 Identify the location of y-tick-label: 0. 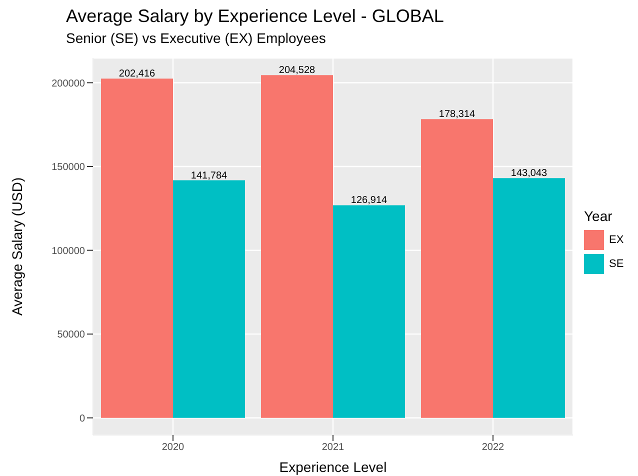
(82, 418).